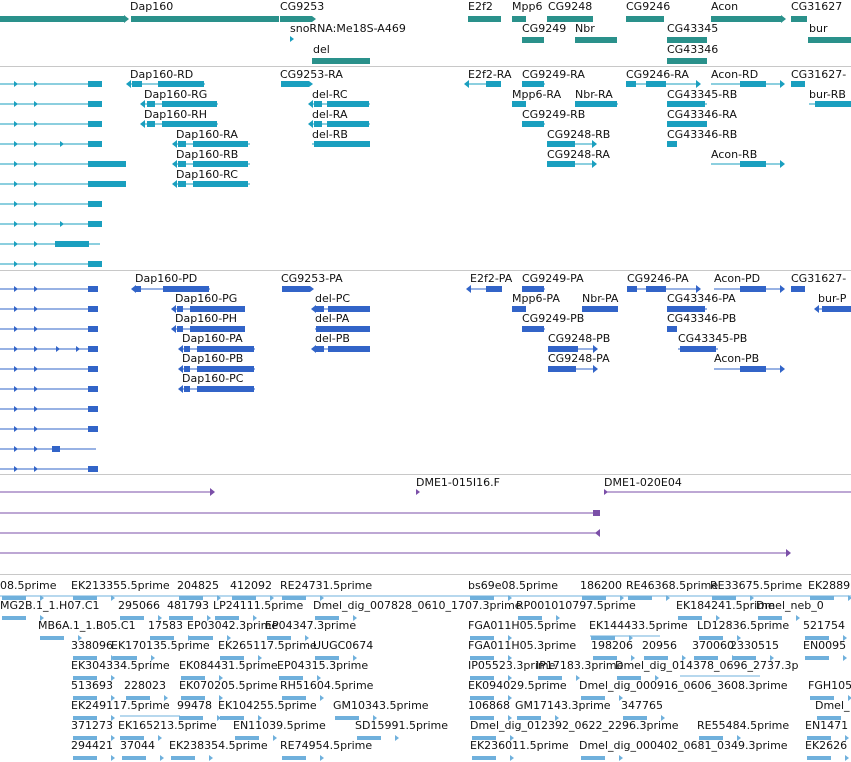 The width and height of the screenshot is (851, 762). What do you see at coordinates (594, 94) in the screenshot?
I see `feature-label-nbr-ra: Nbr-RA` at bounding box center [594, 94].